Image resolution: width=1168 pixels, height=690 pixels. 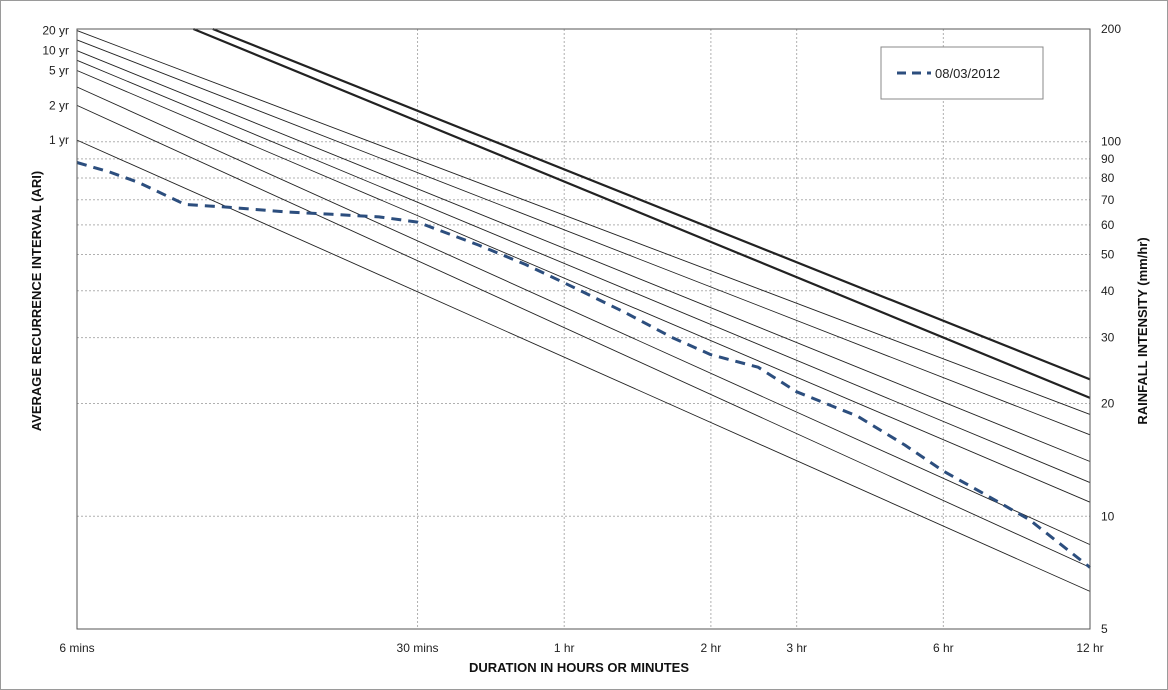 What do you see at coordinates (1108, 254) in the screenshot?
I see `y-tick-label-5: 50` at bounding box center [1108, 254].